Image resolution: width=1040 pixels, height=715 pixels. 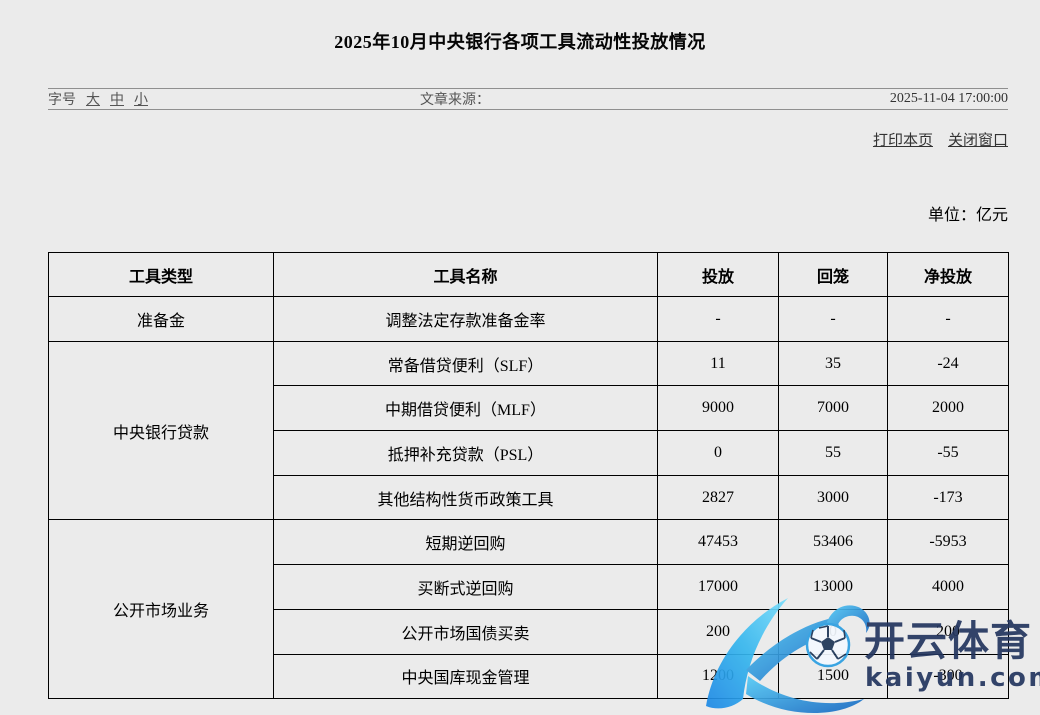 What do you see at coordinates (833, 497) in the screenshot?
I see `cell-withdraw: 3000` at bounding box center [833, 497].